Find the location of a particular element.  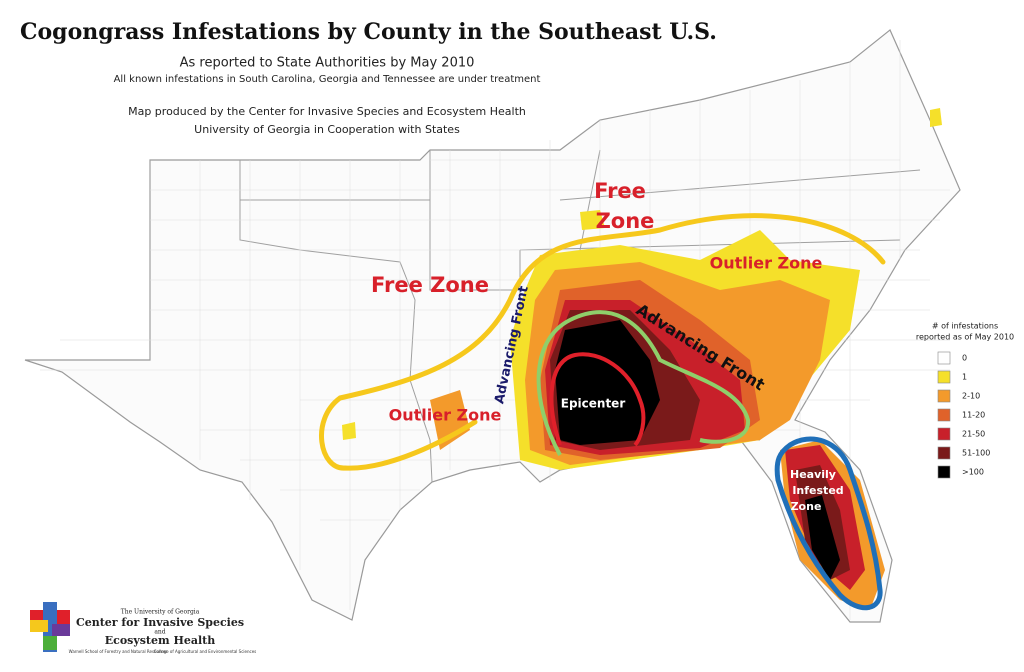

logo-text: Center for Invasive Species is located at coordinates (160, 622).